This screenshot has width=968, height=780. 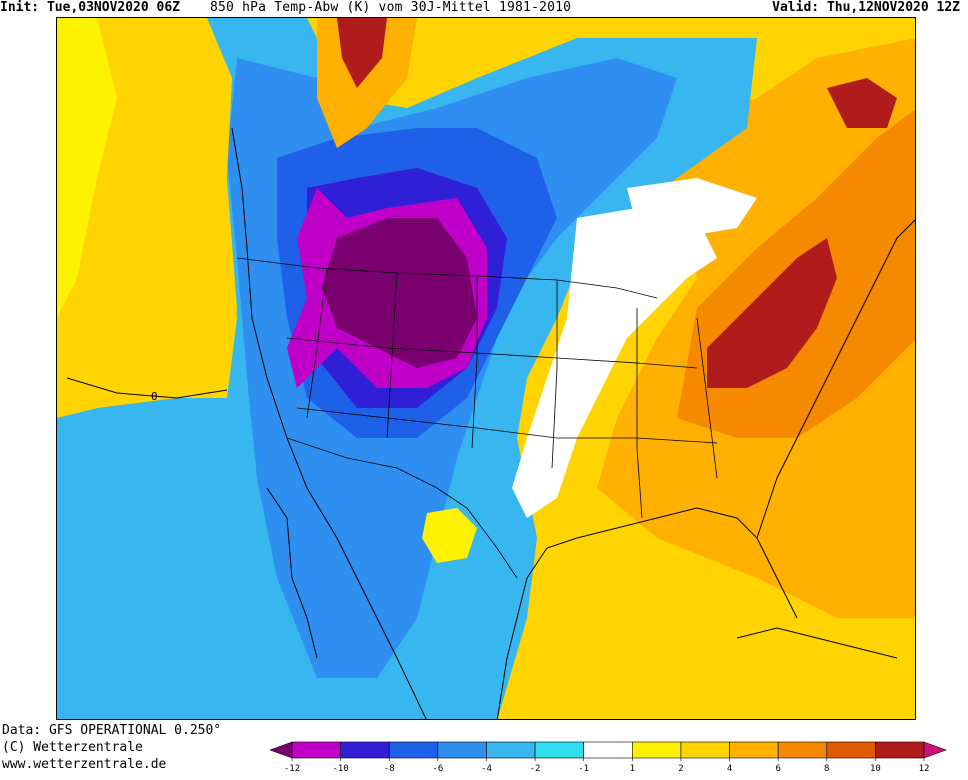 I want to click on anomaly-region-northwest-hot, so click(x=362, y=53).